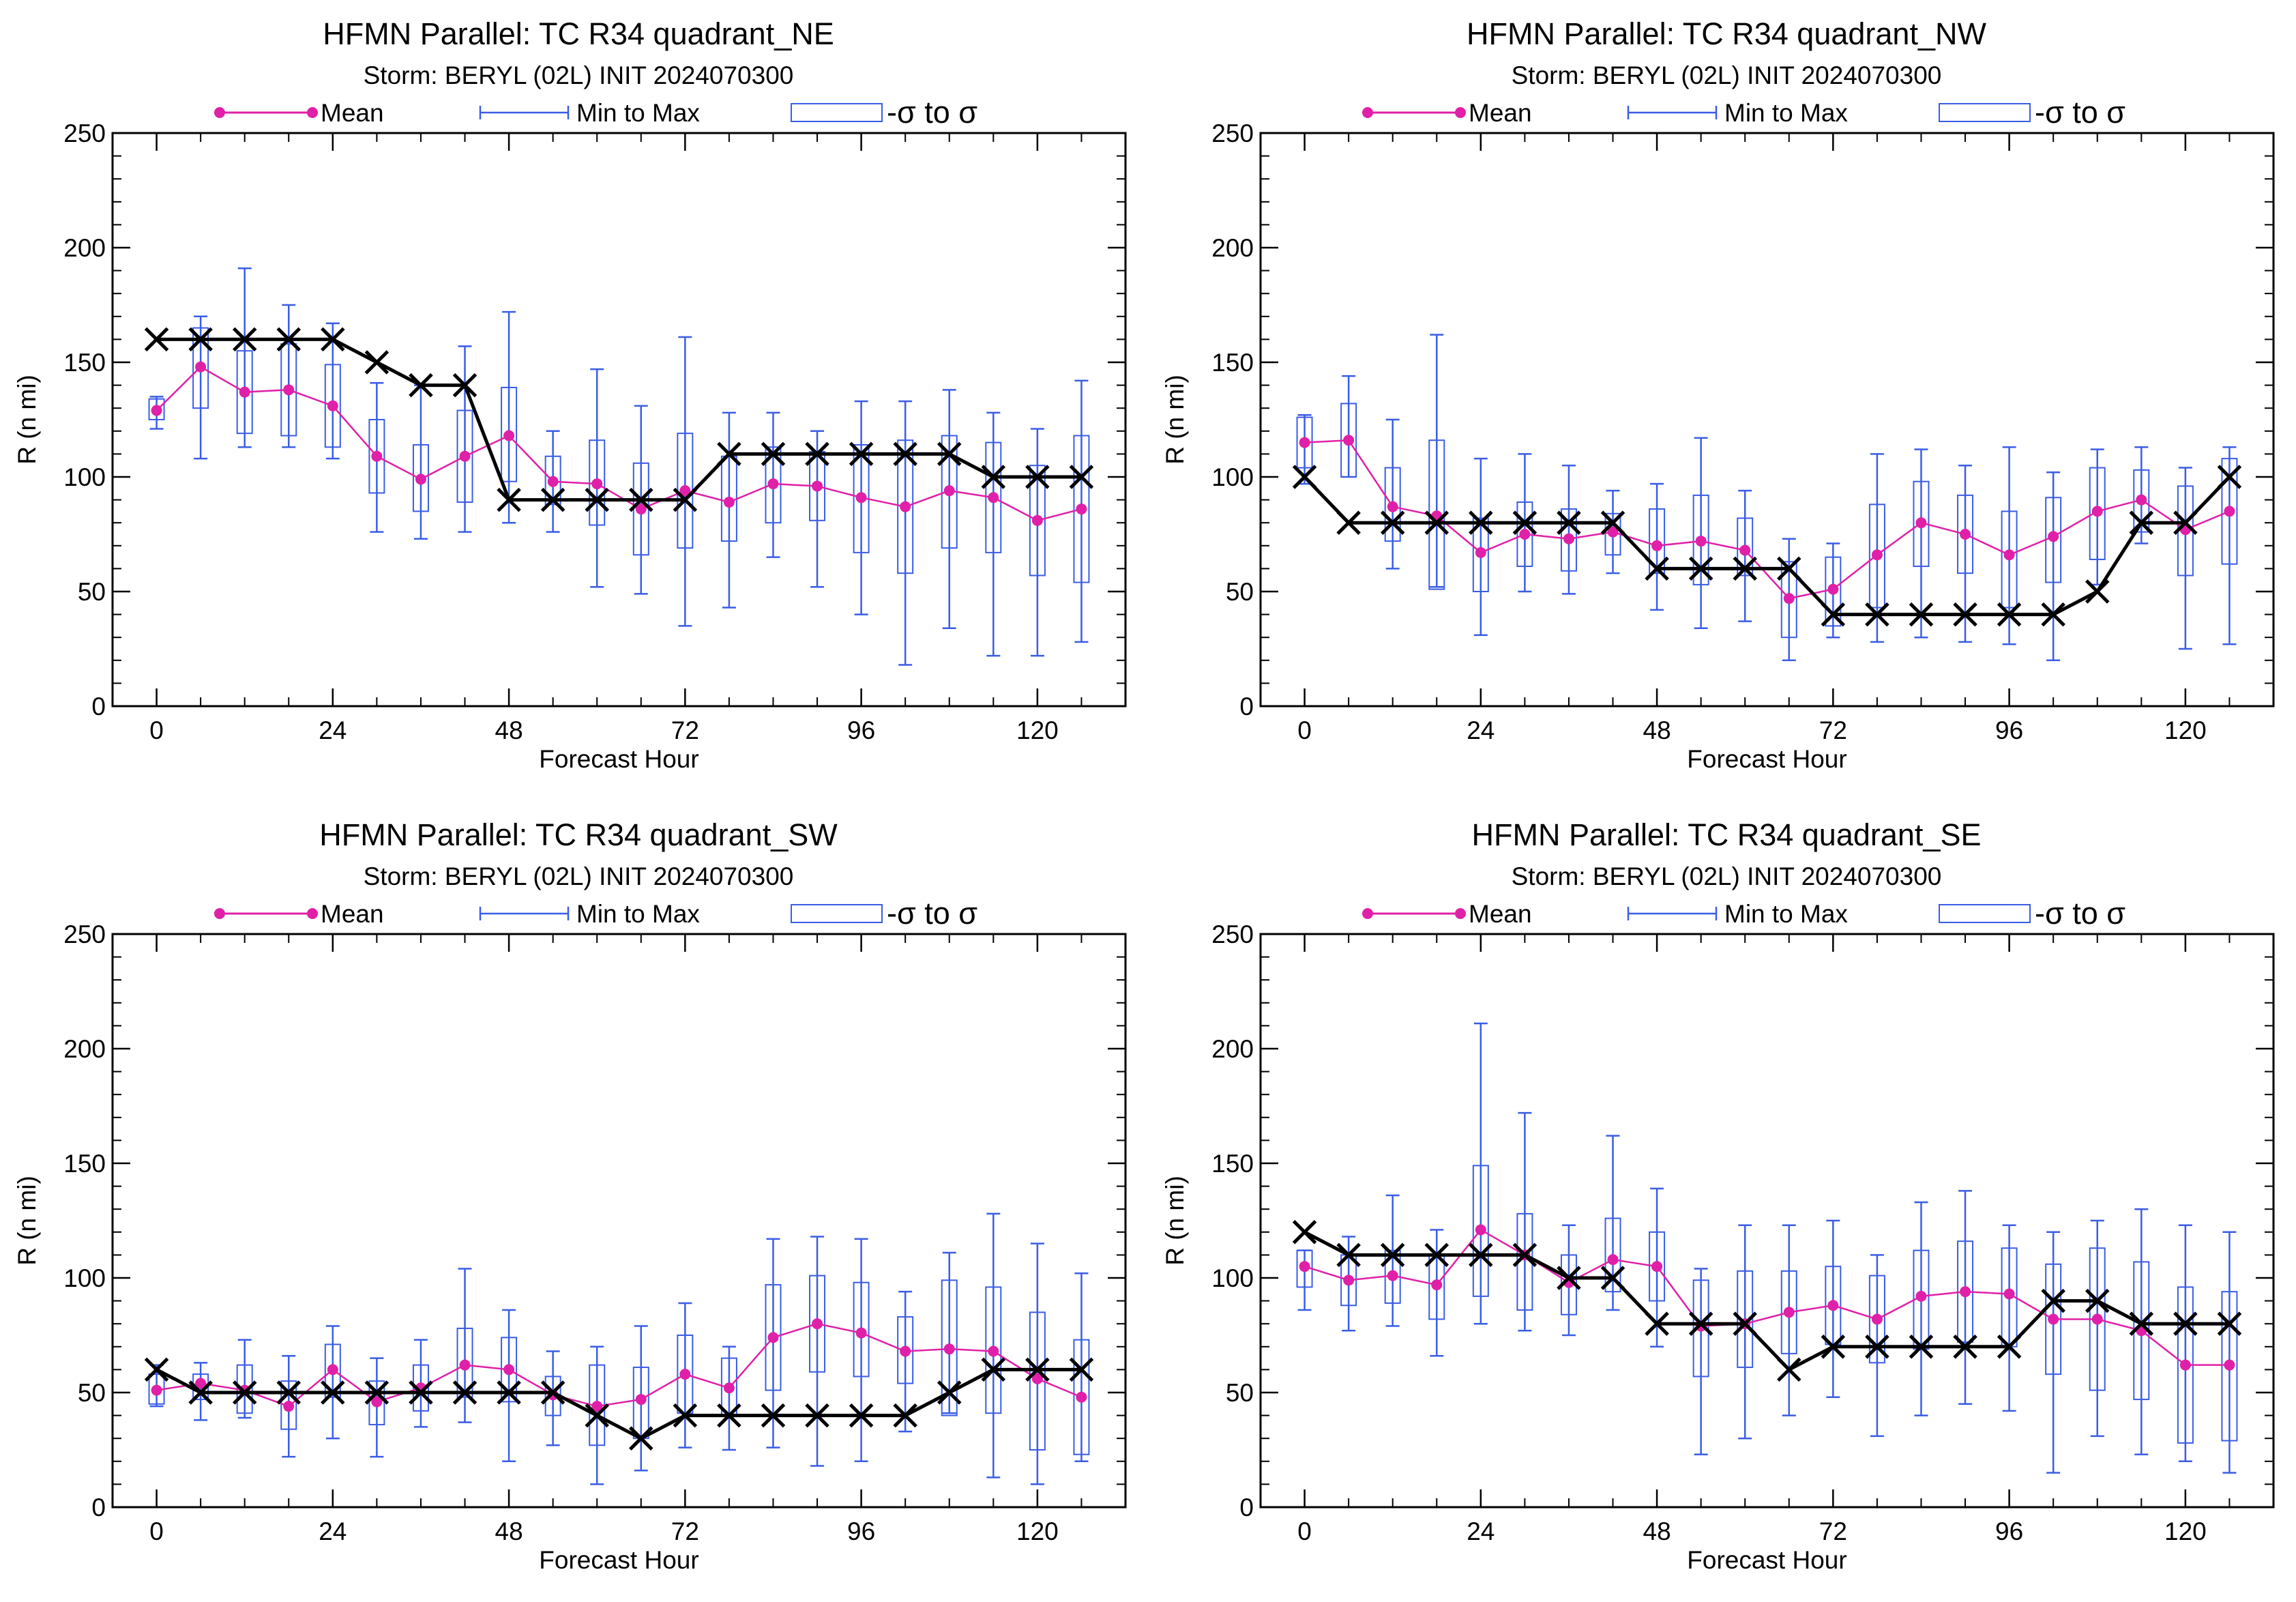 The width and height of the screenshot is (2296, 1602). Describe the element at coordinates (1232, 1164) in the screenshot. I see `y-tick-label: 150` at that location.